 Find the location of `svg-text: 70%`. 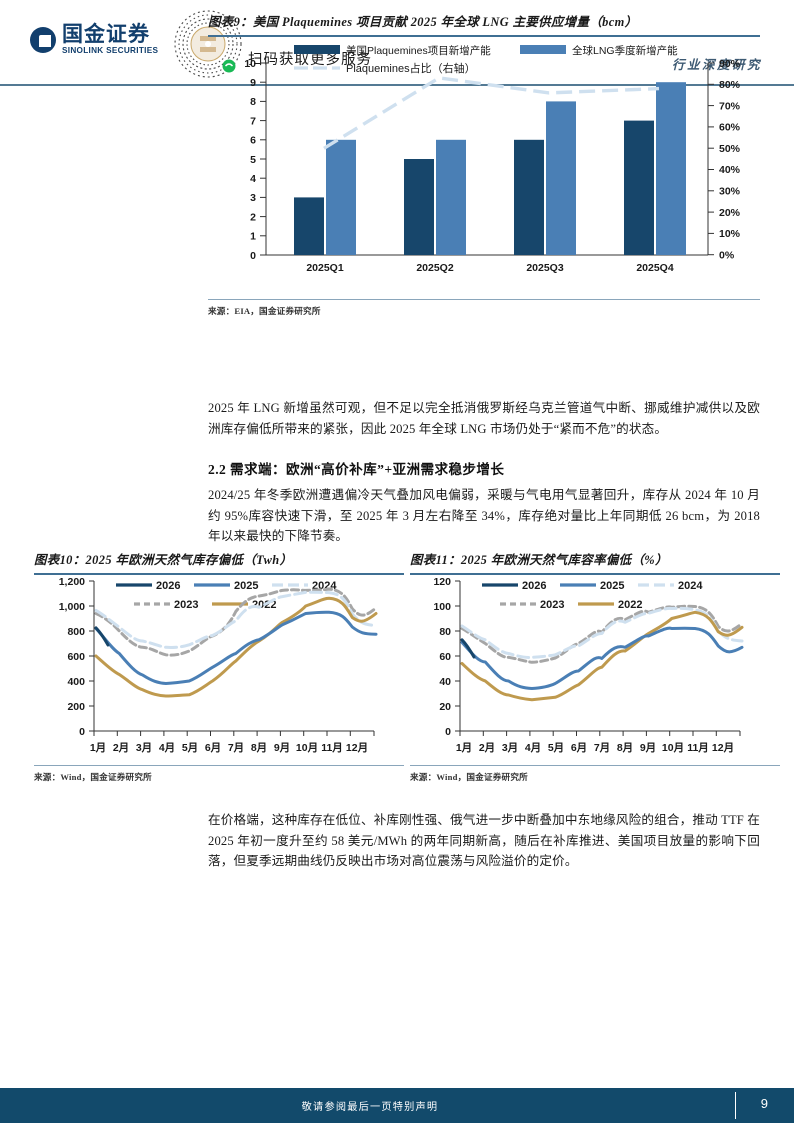

svg-text: 70% is located at coordinates (730, 106).